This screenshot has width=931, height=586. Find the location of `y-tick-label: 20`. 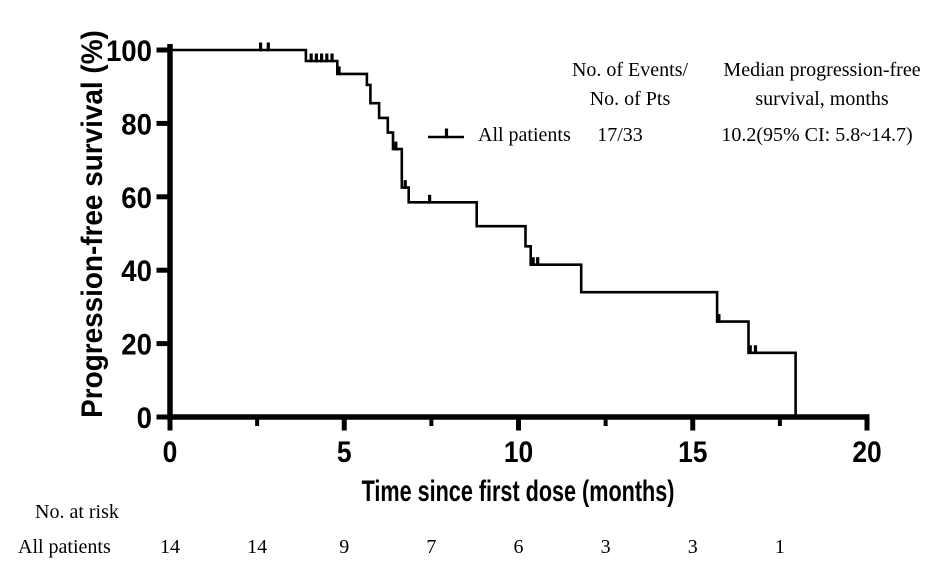

y-tick-label: 20 is located at coordinates (136, 345).